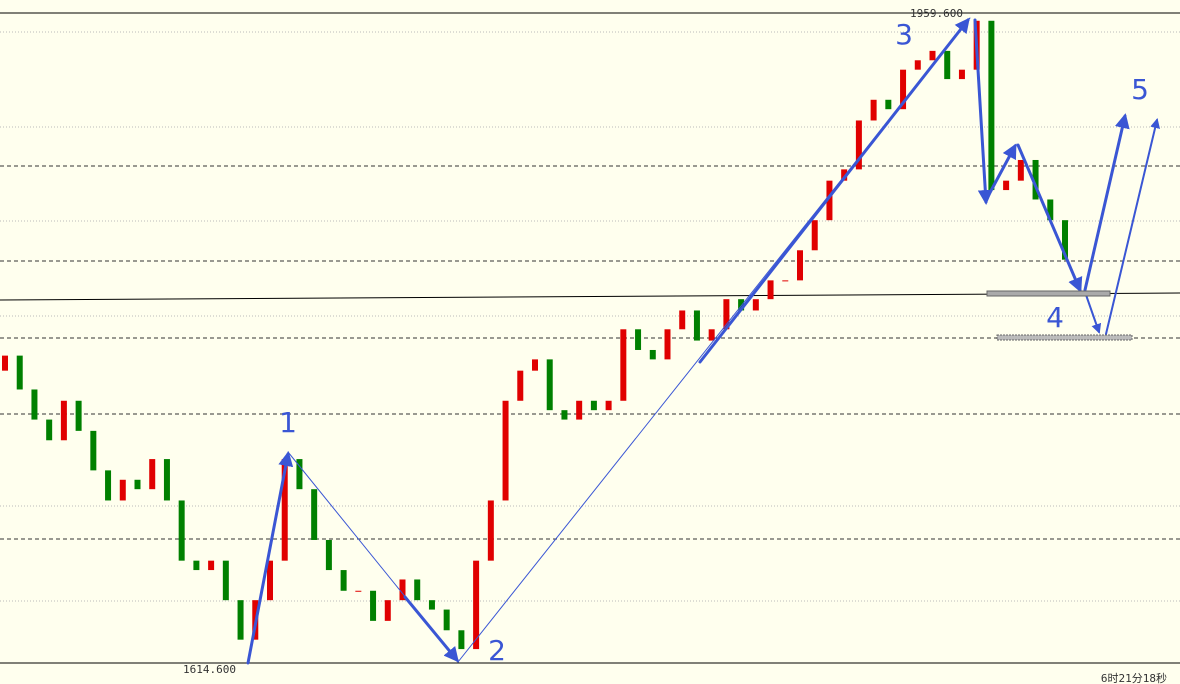 The height and width of the screenshot is (684, 1180). Describe the element at coordinates (209, 669) in the screenshot. I see `low-label: 1614.600` at that location.